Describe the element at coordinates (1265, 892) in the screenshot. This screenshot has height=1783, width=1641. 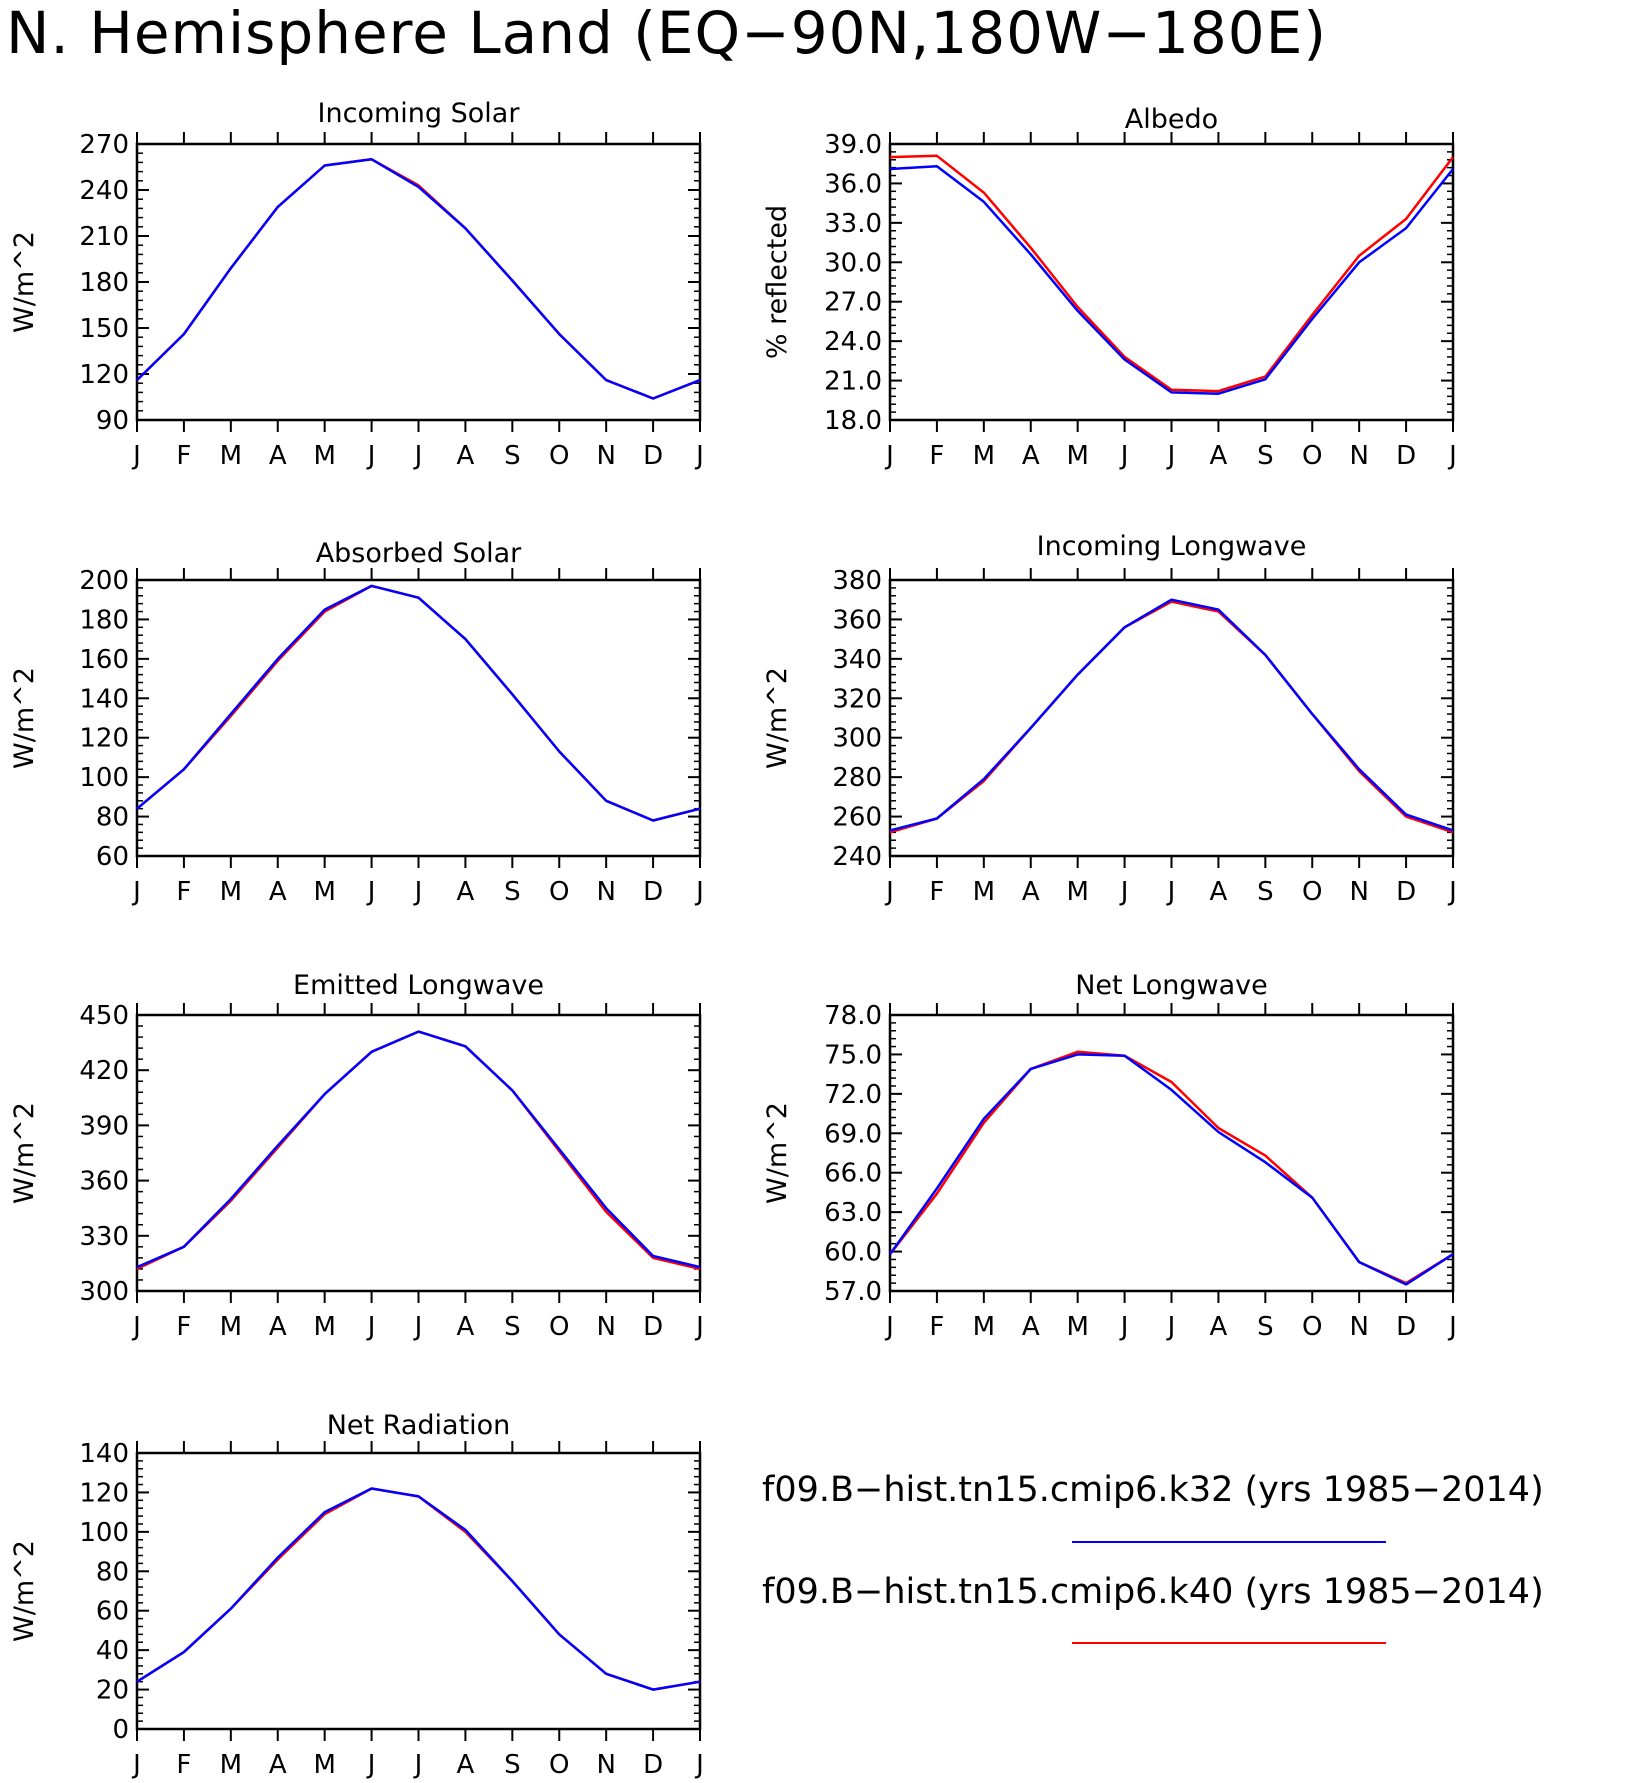
I see `incoming-longwave-xtick-label: S` at that location.